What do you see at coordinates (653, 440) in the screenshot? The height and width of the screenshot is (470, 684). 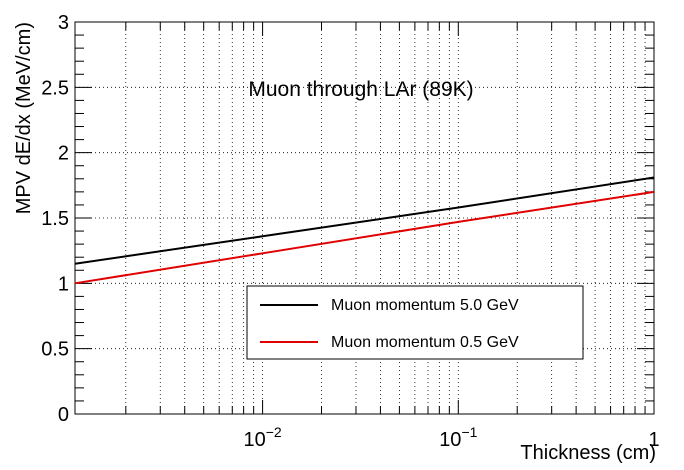 I see `x-tick-label: 1` at bounding box center [653, 440].